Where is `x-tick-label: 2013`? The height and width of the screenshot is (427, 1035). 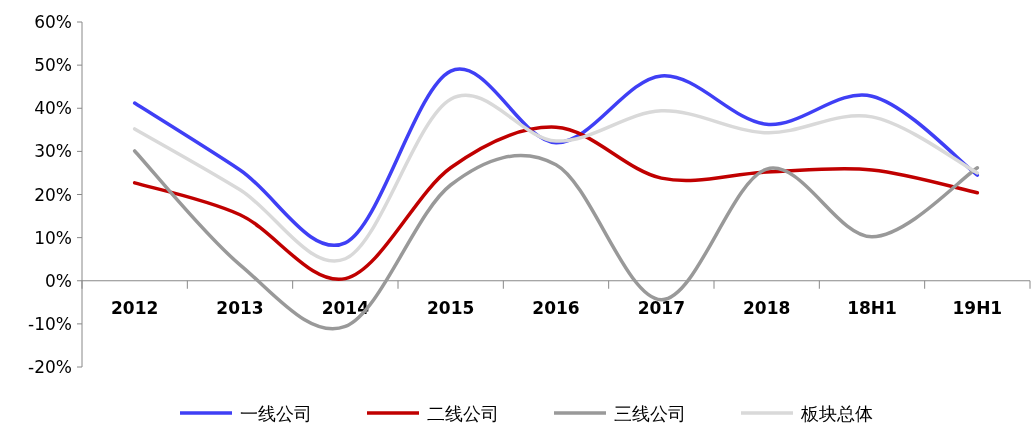 x-tick-label: 2013 is located at coordinates (240, 307).